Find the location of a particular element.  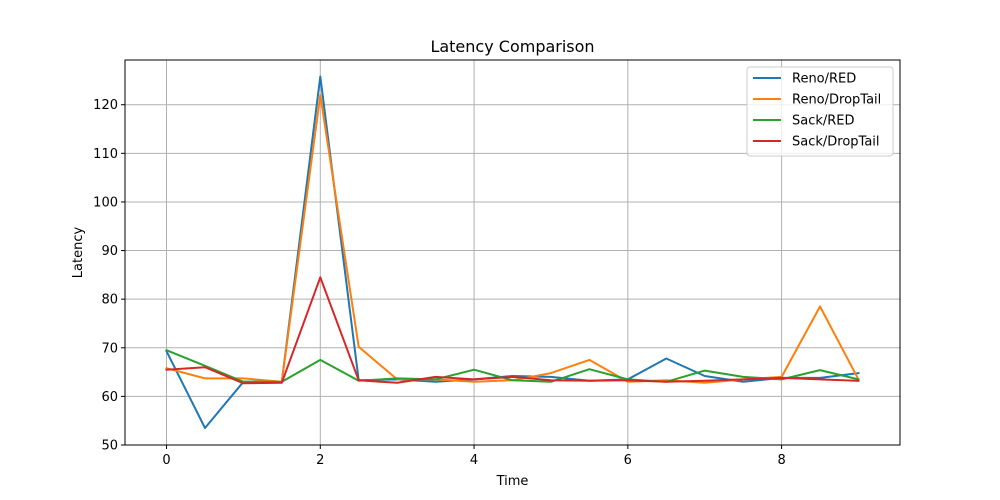

x-tick-label: 0 is located at coordinates (166, 460).